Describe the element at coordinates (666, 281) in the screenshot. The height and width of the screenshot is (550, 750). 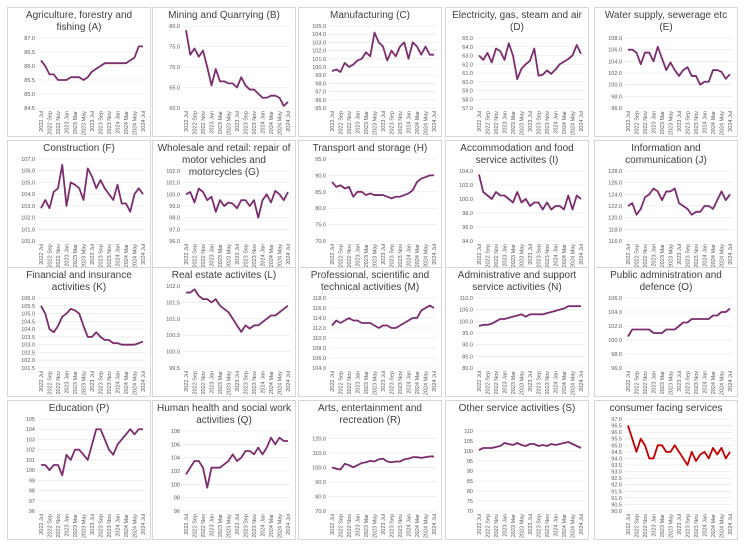
I see `chart-title: Public administration and defence (O)` at that location.